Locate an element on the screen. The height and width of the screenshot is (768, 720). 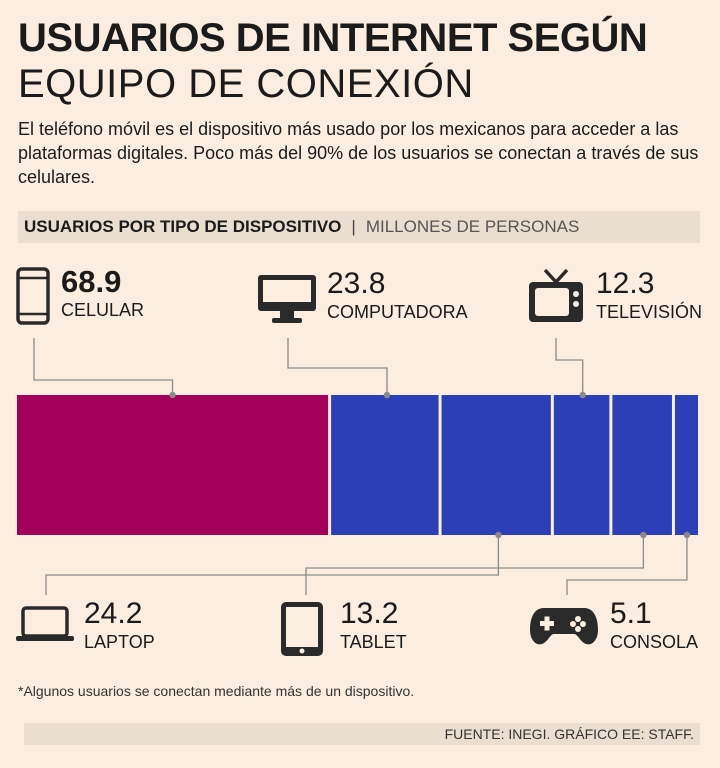
category-laptop: LAPTOP is located at coordinates (119, 642).